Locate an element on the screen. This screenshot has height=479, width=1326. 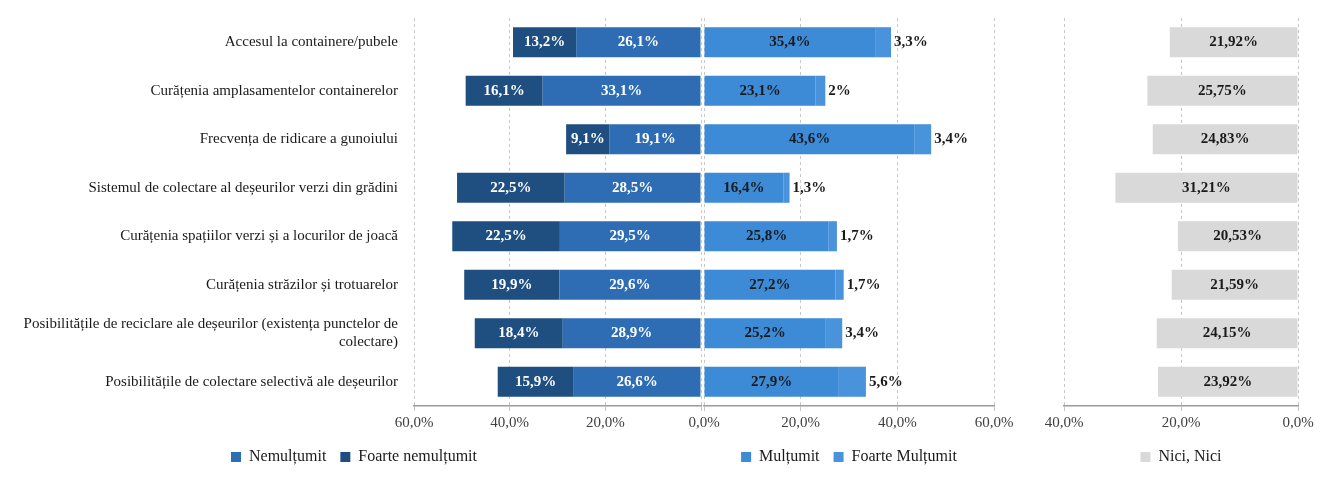
data-label: 23,1% is located at coordinates (760, 89).